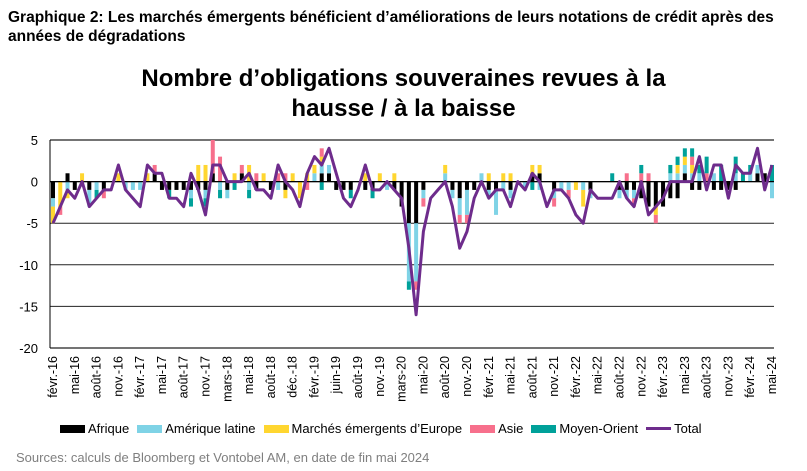 This screenshot has height=471, width=807. I want to click on y-tick-label: -15, so click(28, 306).